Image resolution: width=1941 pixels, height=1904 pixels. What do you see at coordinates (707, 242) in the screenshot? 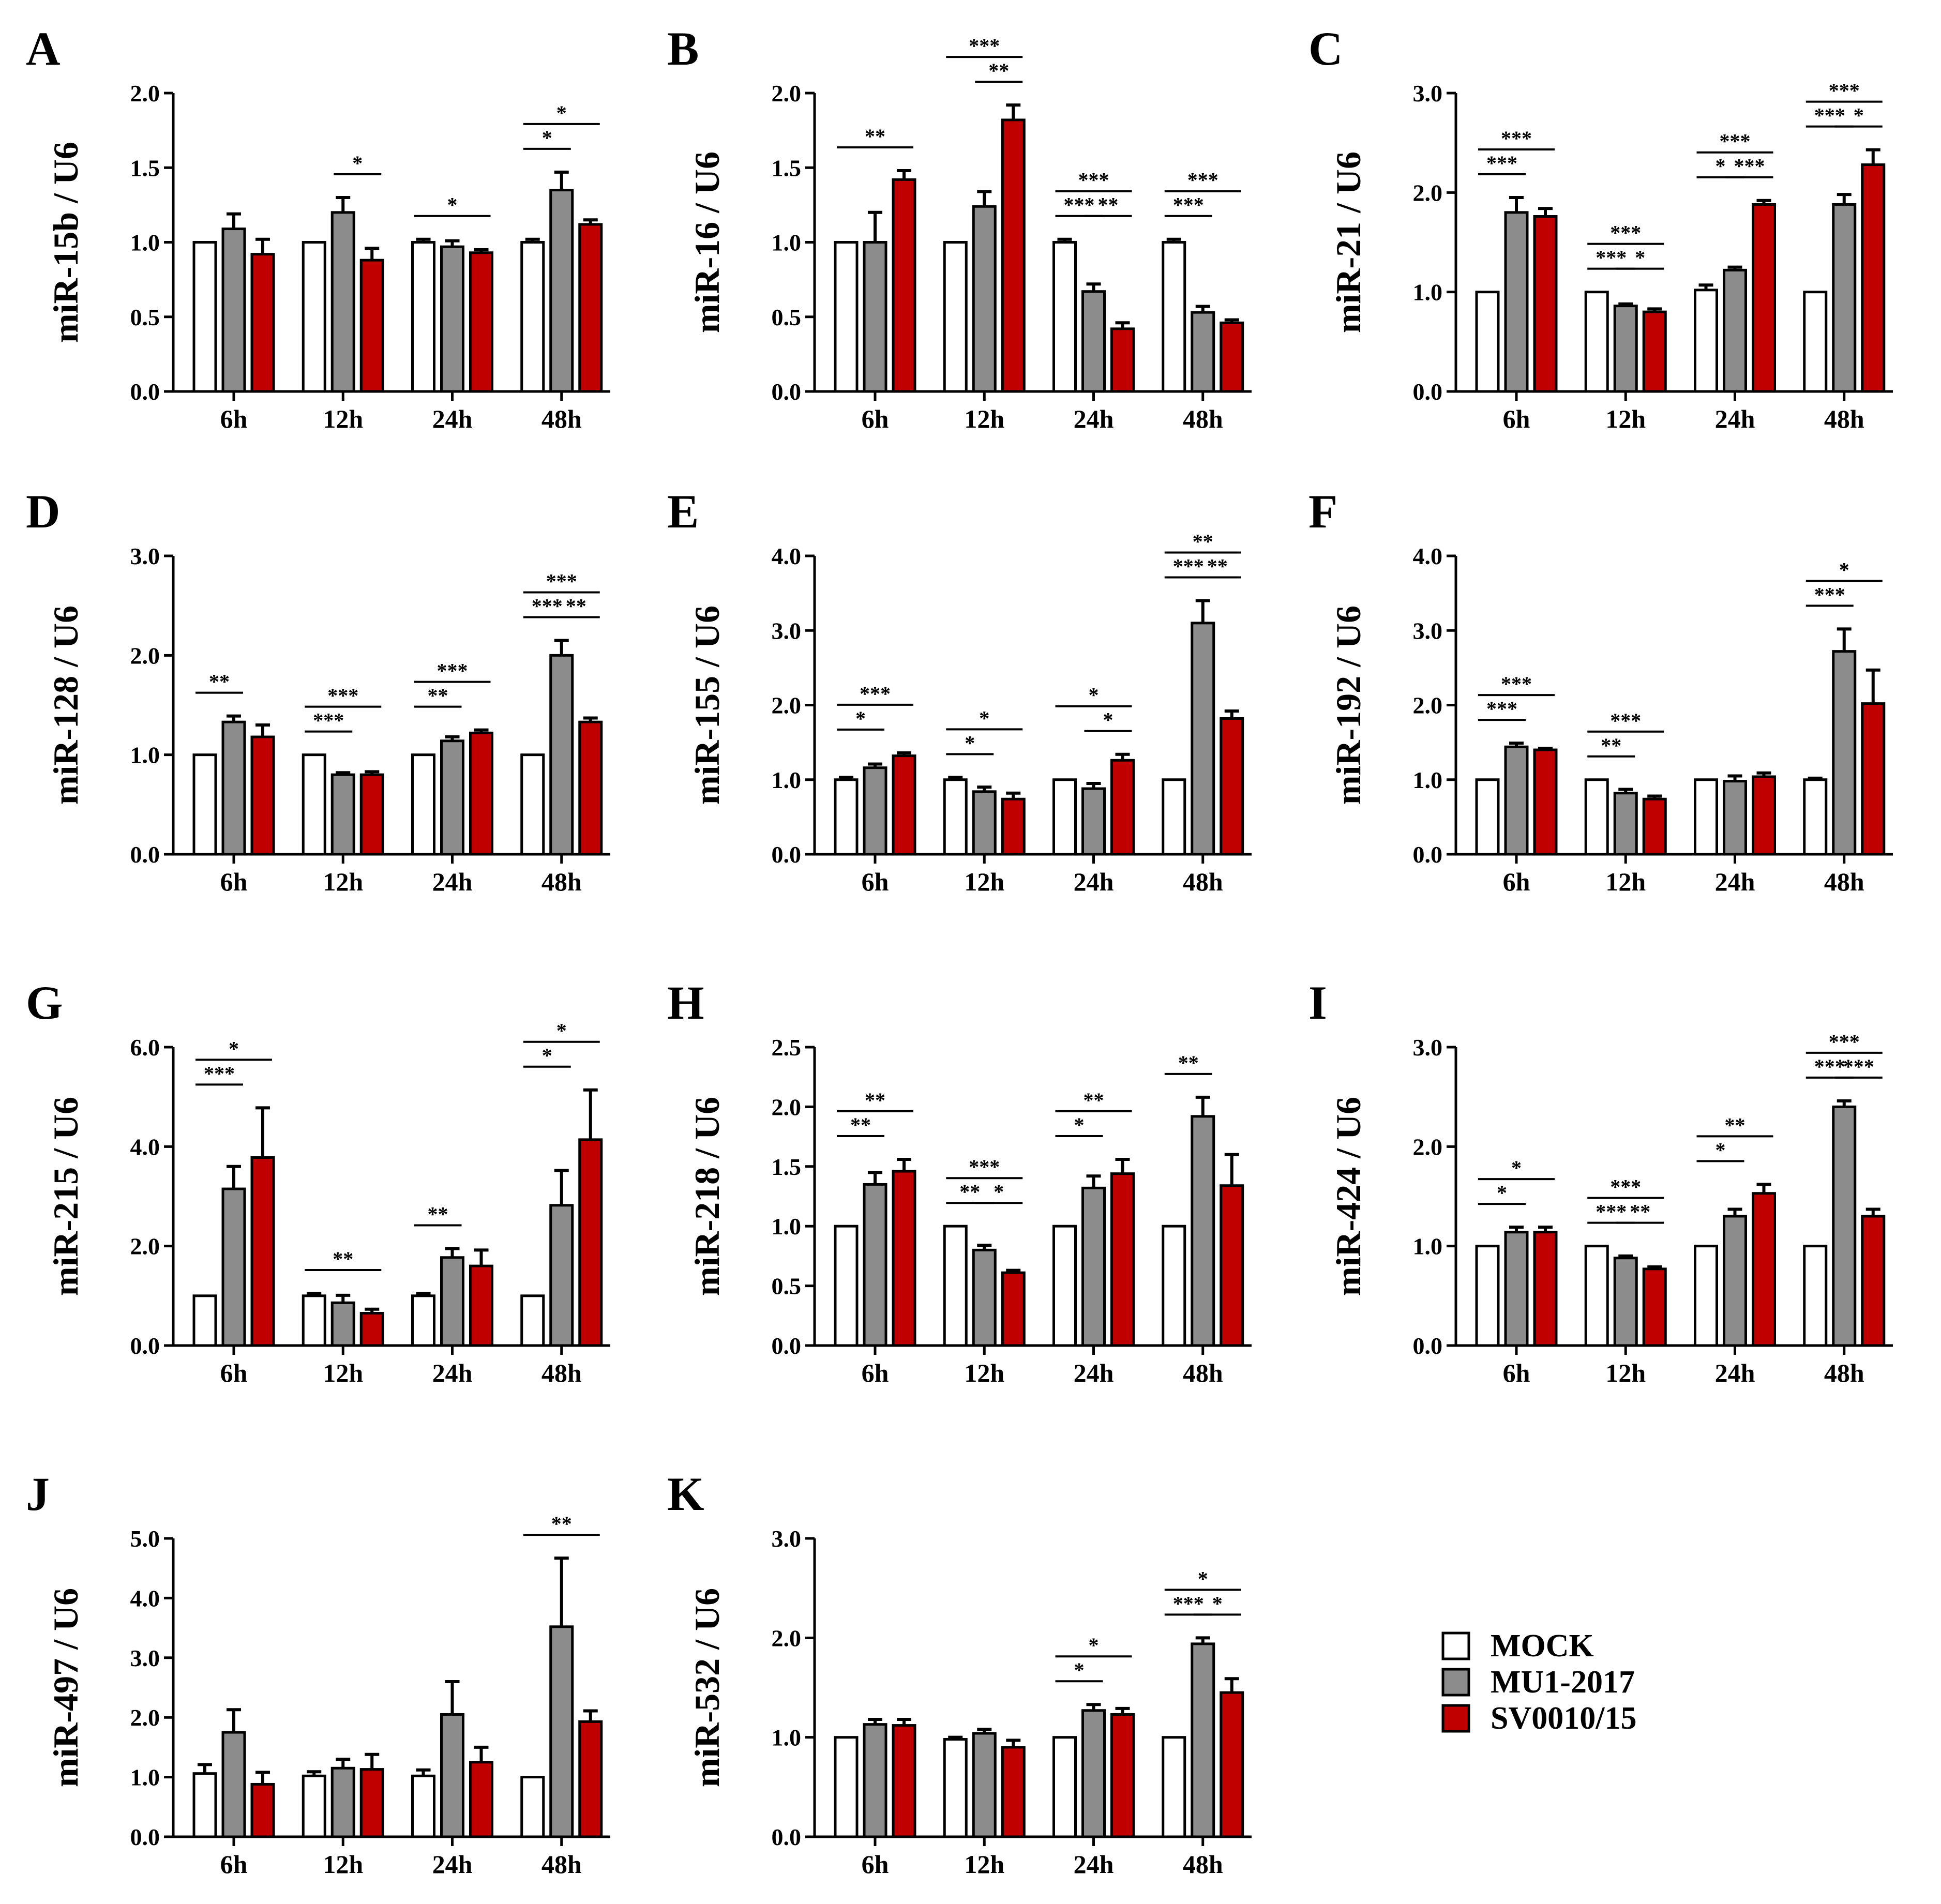
I see `y-axis-label: miR-16 / U6` at bounding box center [707, 242].